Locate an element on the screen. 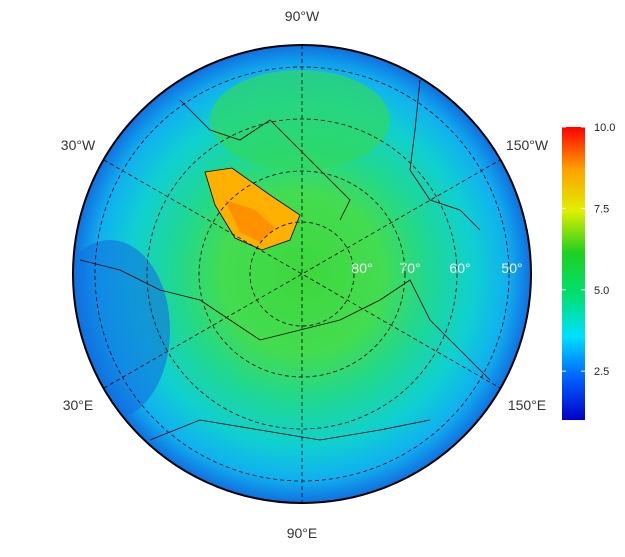 The image size is (625, 557). colorbar: 2.5 5.0 7.5 10.0 is located at coordinates (588, 271).